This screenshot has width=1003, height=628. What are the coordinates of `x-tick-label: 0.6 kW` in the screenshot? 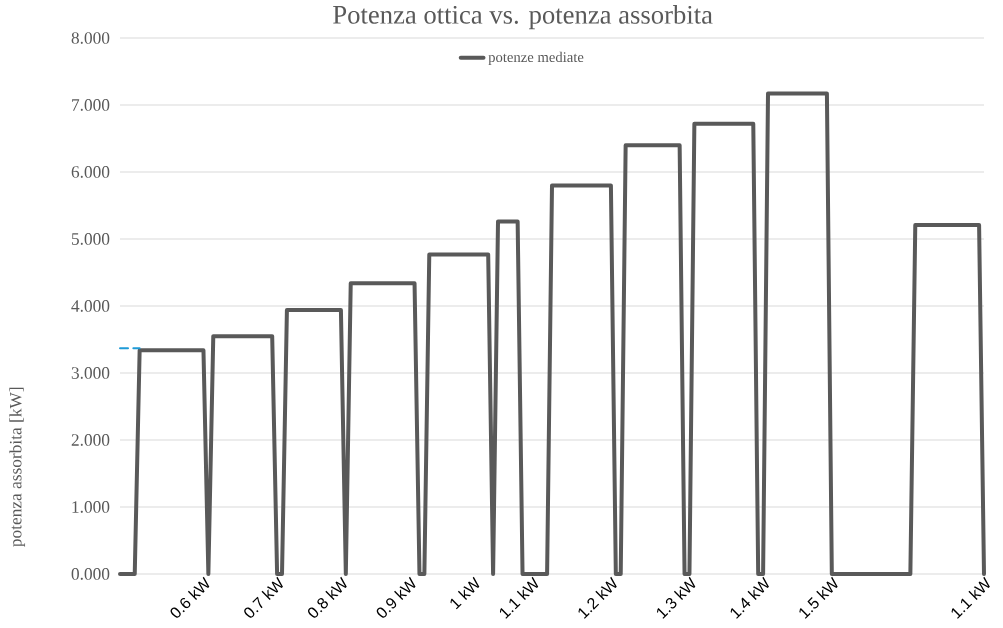 It's located at (190, 597).